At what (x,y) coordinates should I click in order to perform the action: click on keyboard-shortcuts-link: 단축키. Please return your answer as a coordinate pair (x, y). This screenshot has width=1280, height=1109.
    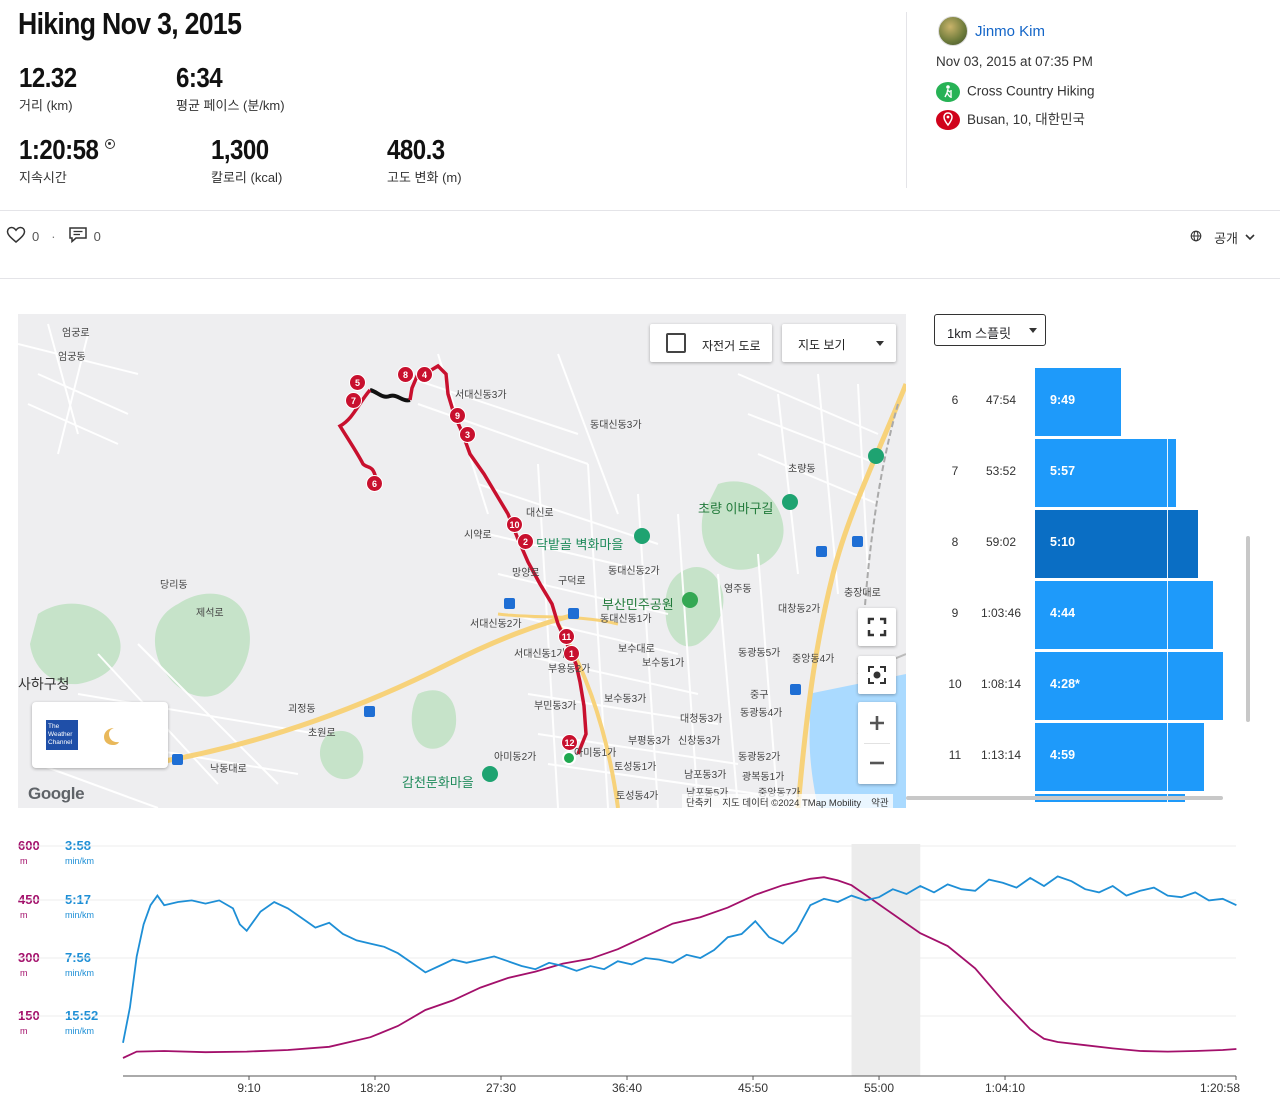
    Looking at the image, I should click on (699, 803).